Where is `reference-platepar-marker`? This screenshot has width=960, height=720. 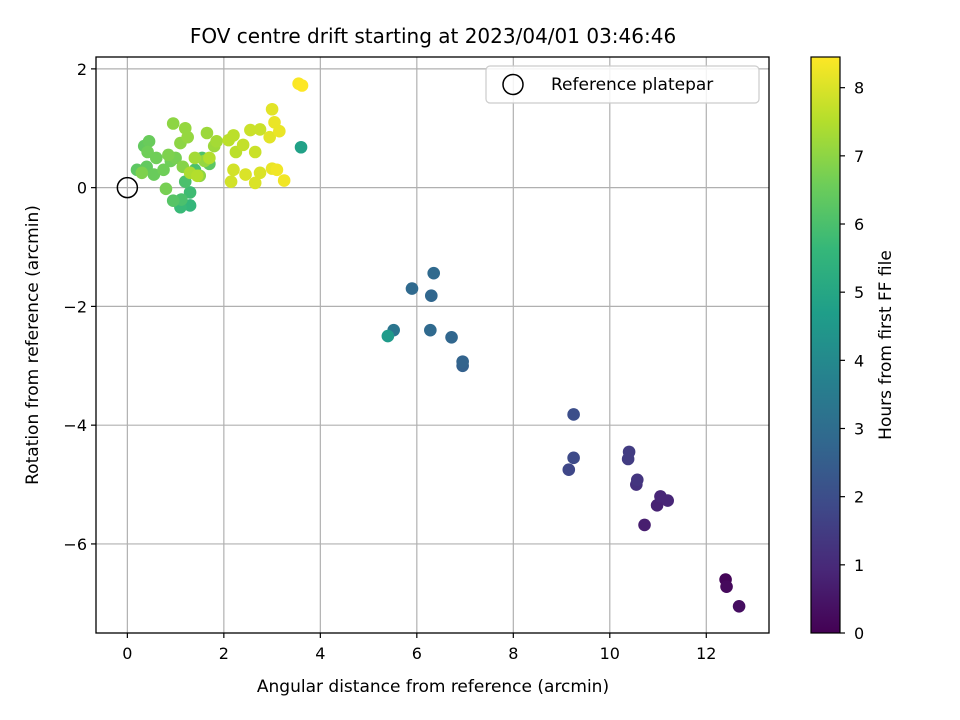
reference-platepar-marker is located at coordinates (127, 187).